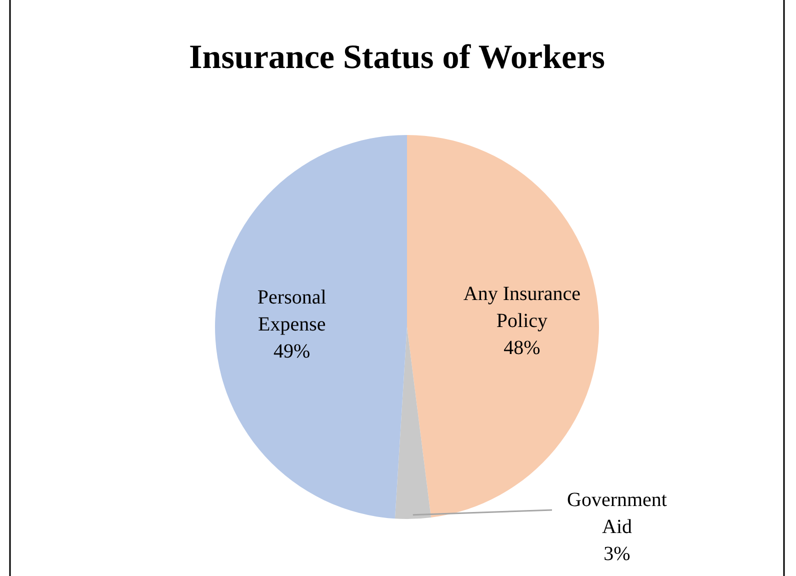  Describe the element at coordinates (413, 423) in the screenshot. I see `pie-slice` at that location.